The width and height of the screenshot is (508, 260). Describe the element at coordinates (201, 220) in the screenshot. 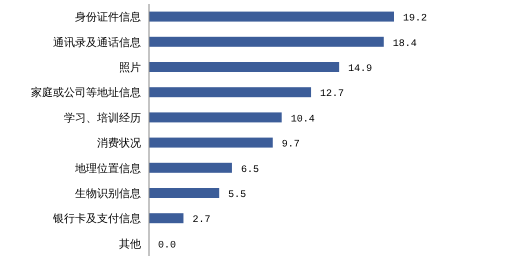

I see `data-label: 2.7` at that location.